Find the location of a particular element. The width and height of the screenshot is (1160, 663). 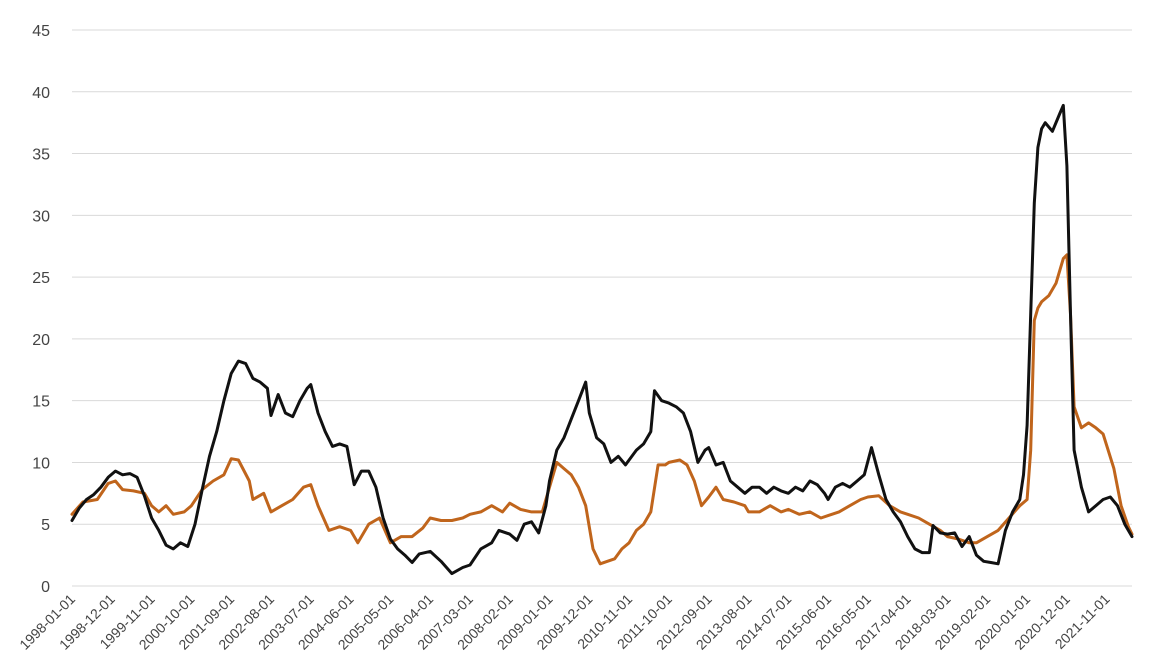

y-tick-label: 15 is located at coordinates (41, 402).